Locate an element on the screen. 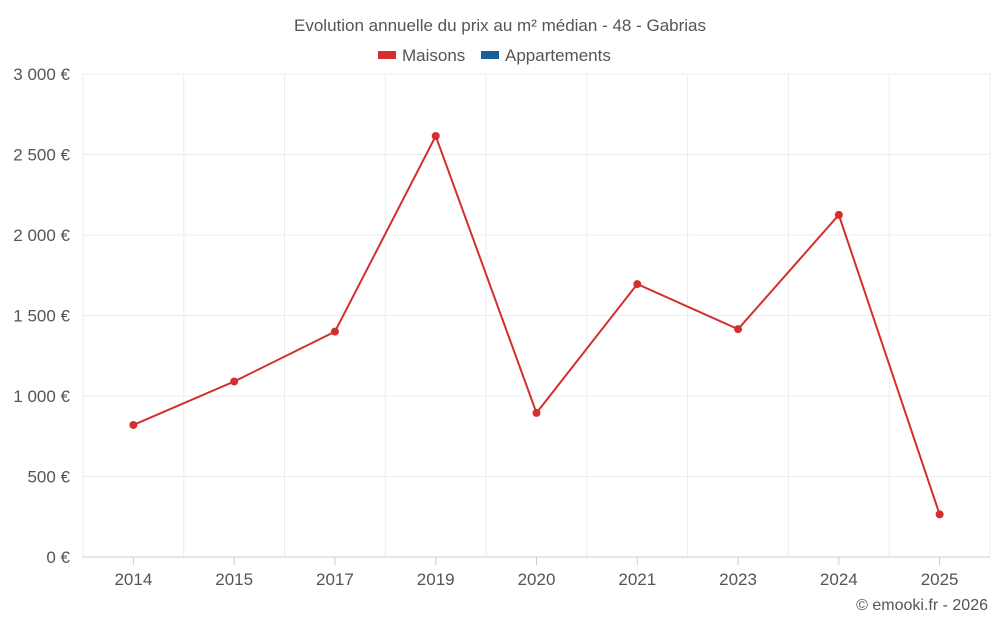 This screenshot has width=1000, height=630. x-tick-label: 2021 is located at coordinates (637, 579).